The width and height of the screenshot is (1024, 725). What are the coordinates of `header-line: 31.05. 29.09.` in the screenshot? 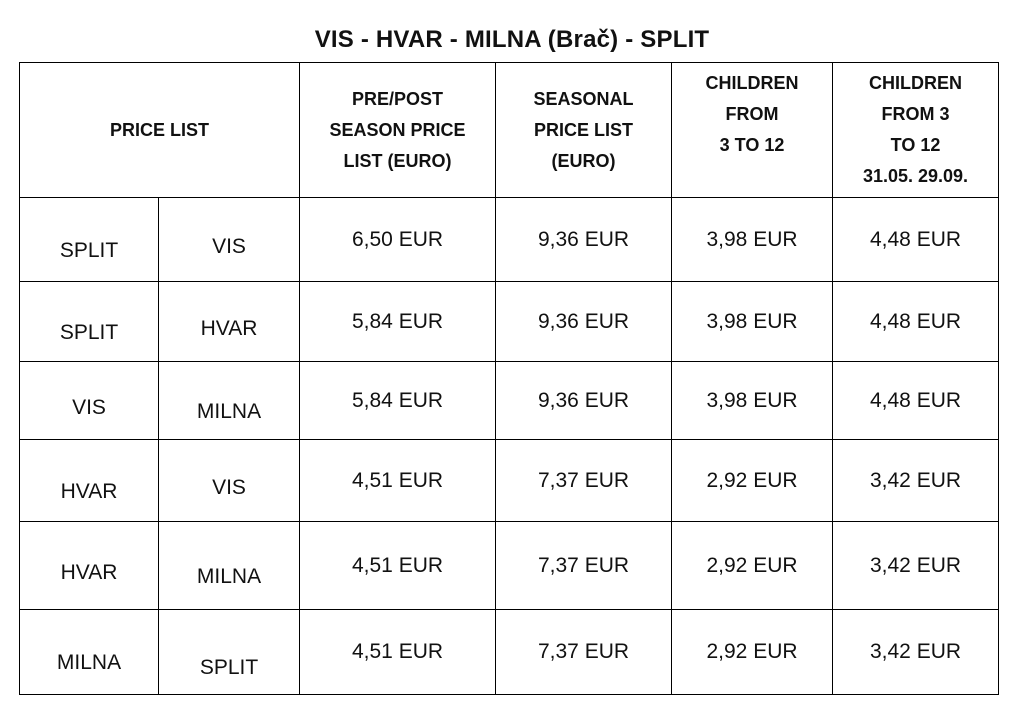 It's located at (915, 176).